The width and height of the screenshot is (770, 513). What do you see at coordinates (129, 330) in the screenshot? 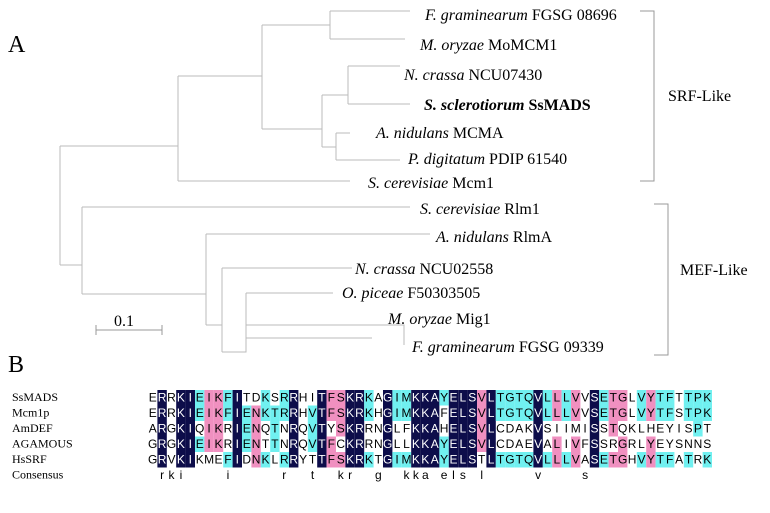
I see `scale-bar` at bounding box center [129, 330].